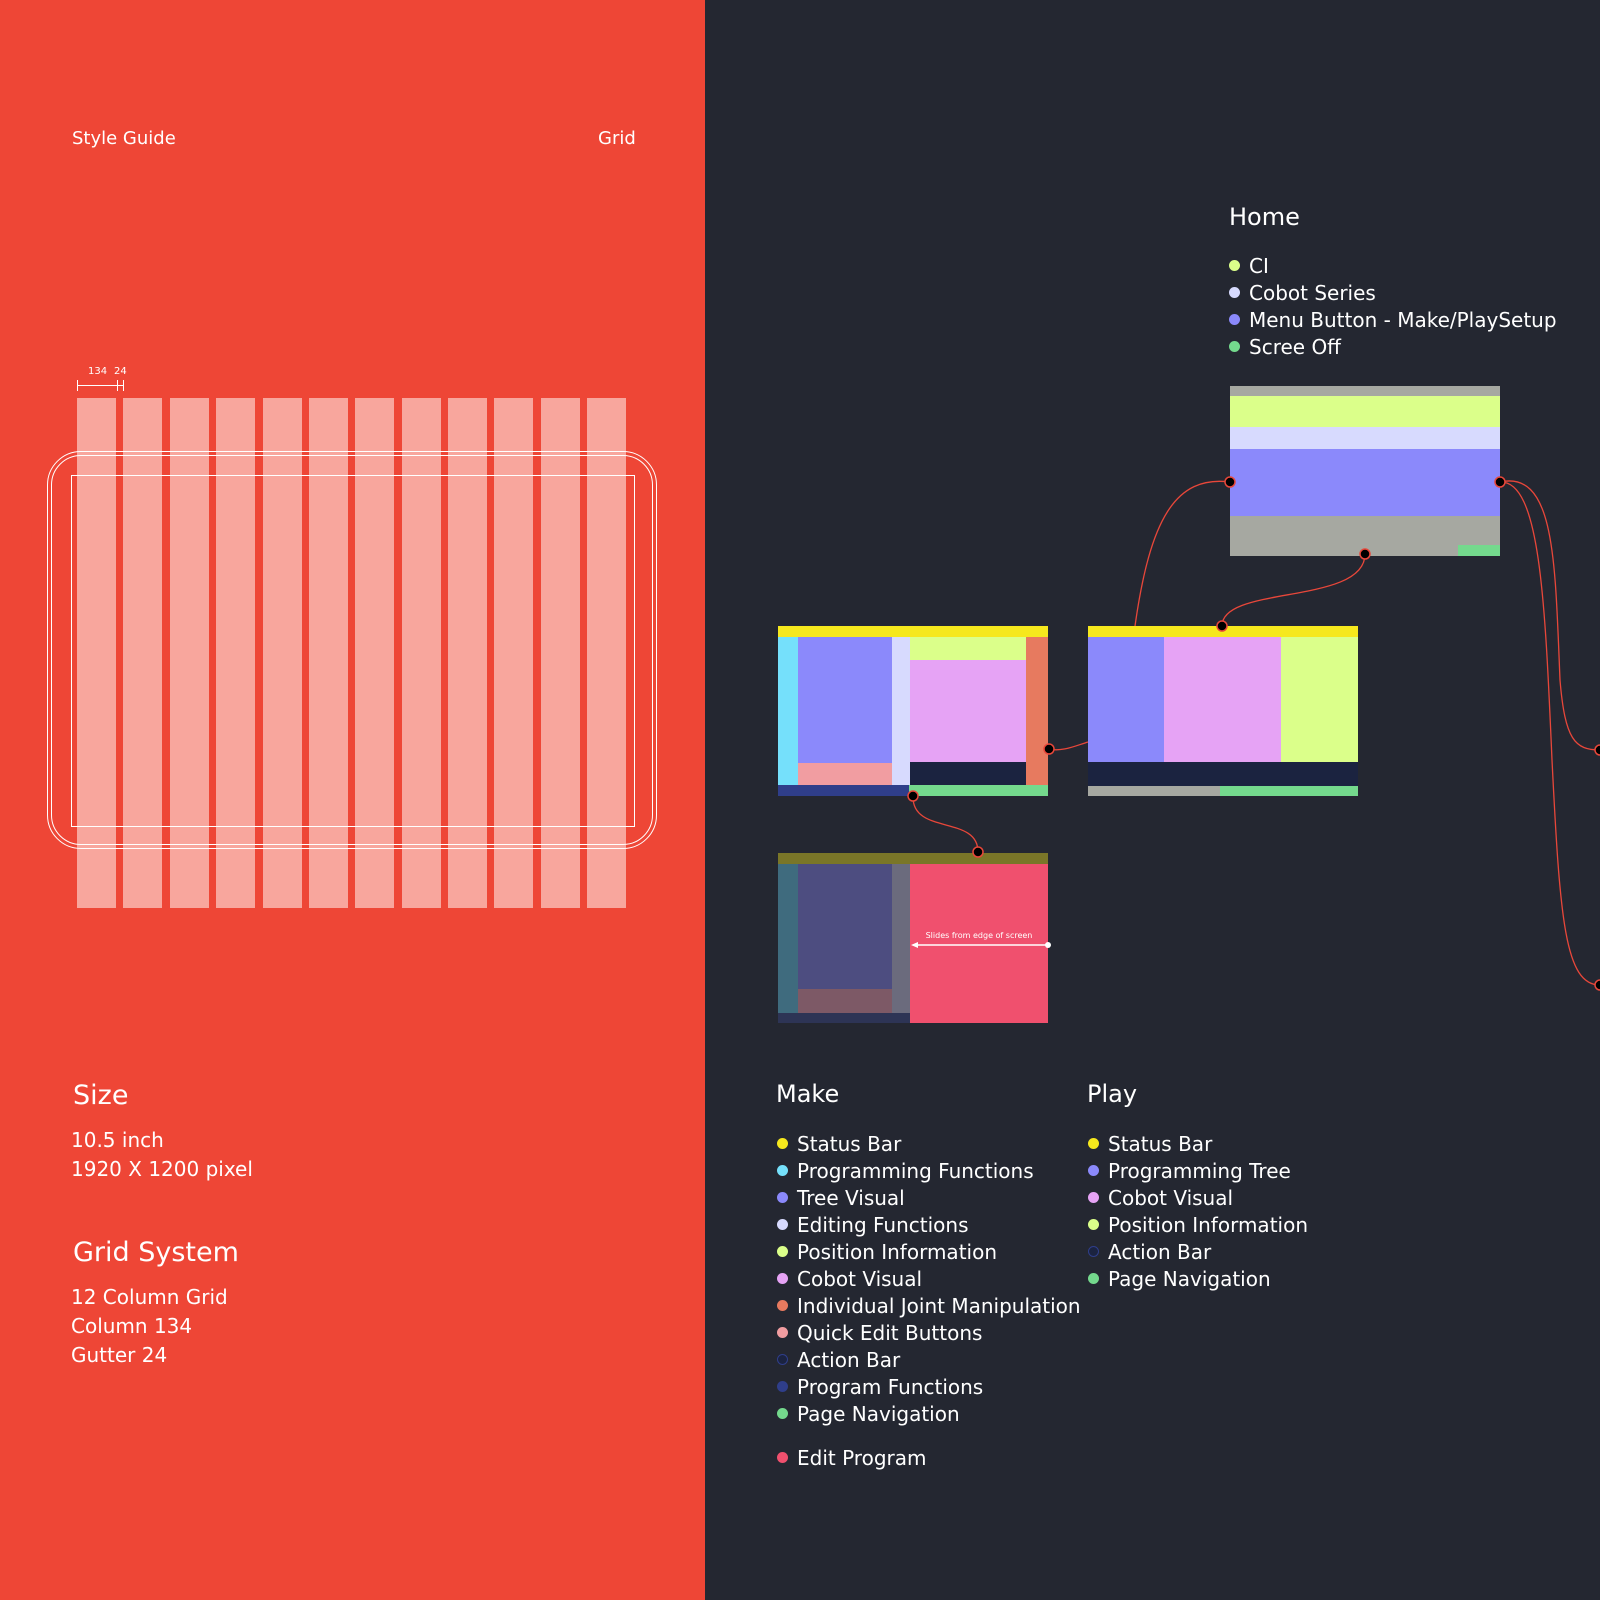  What do you see at coordinates (890, 1332) in the screenshot?
I see `legend-label: Quick Edit Buttons` at bounding box center [890, 1332].